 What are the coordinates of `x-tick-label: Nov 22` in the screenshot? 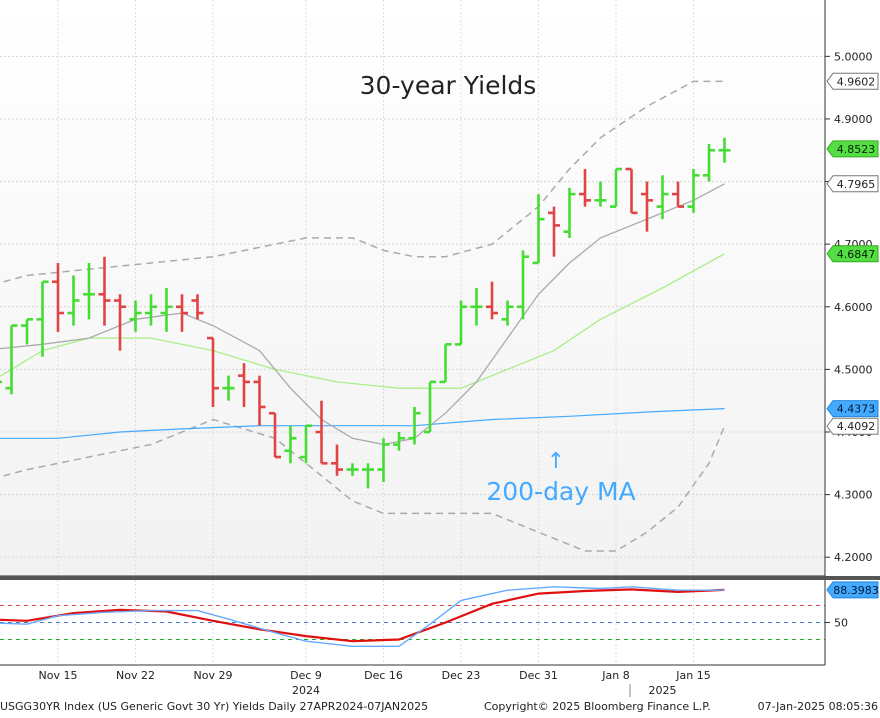 It's located at (135, 675).